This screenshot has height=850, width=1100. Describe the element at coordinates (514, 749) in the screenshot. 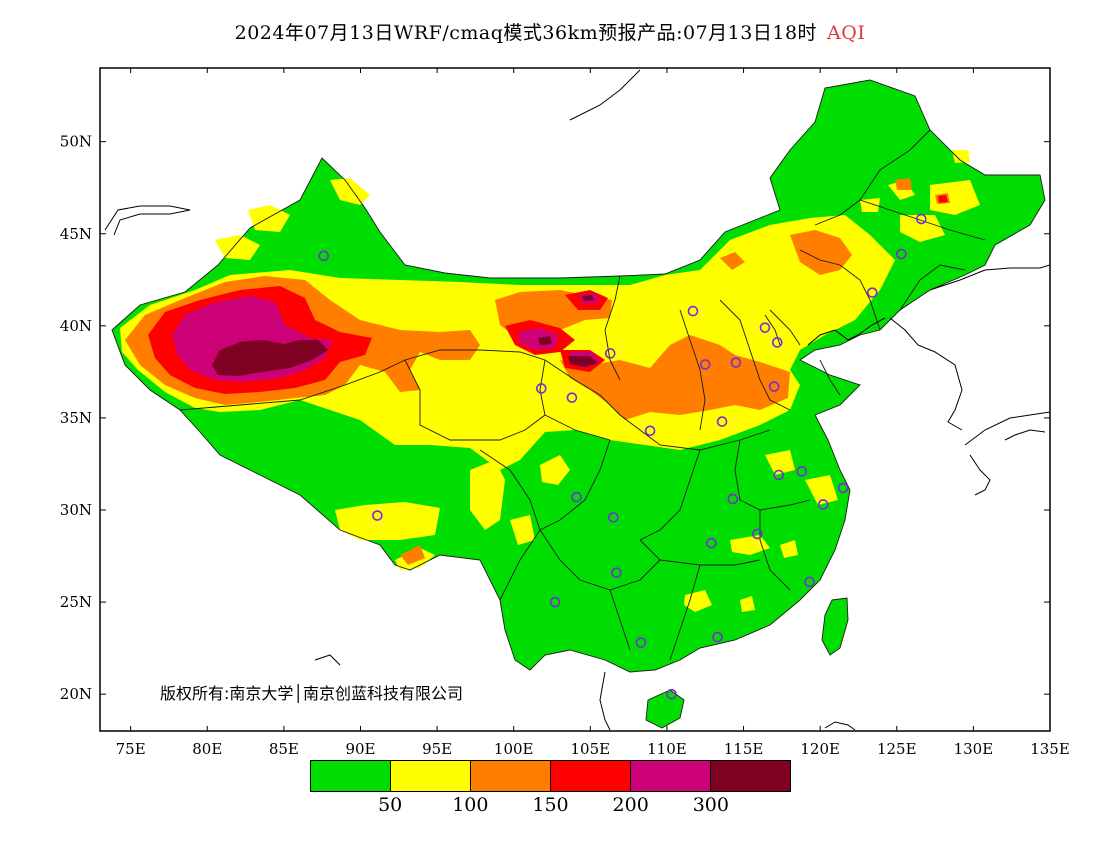

I see `x-tick-label: 100E` at that location.